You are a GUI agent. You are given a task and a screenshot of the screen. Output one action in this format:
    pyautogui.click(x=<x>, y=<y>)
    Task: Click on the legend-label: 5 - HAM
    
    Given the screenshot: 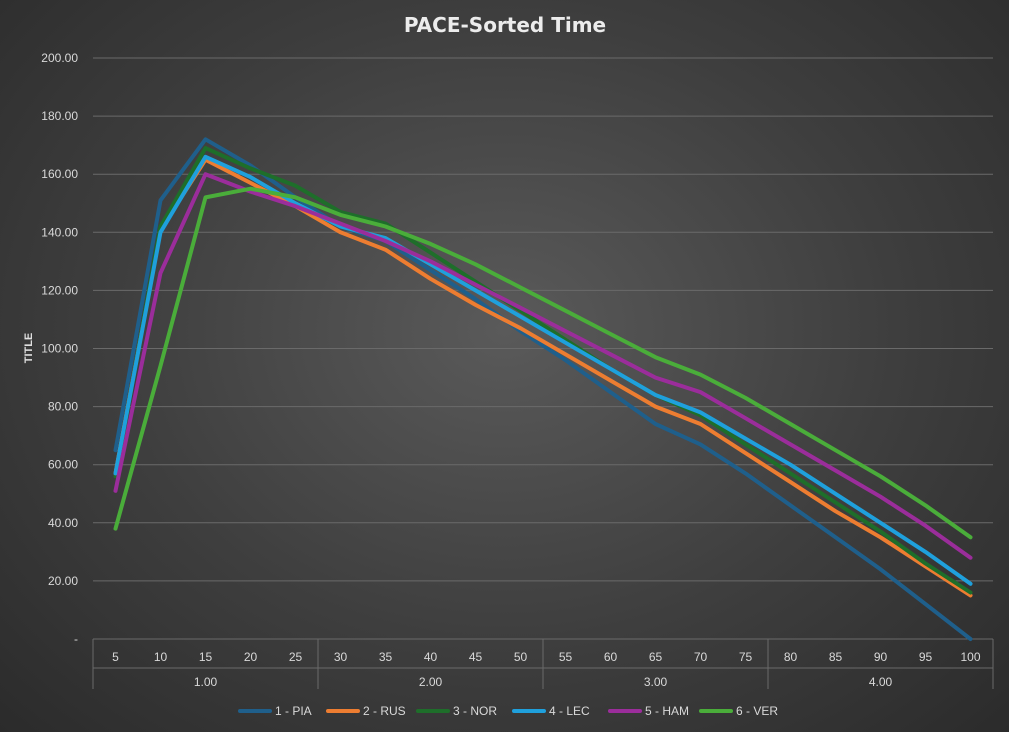 What is the action you would take?
    pyautogui.click(x=667, y=711)
    